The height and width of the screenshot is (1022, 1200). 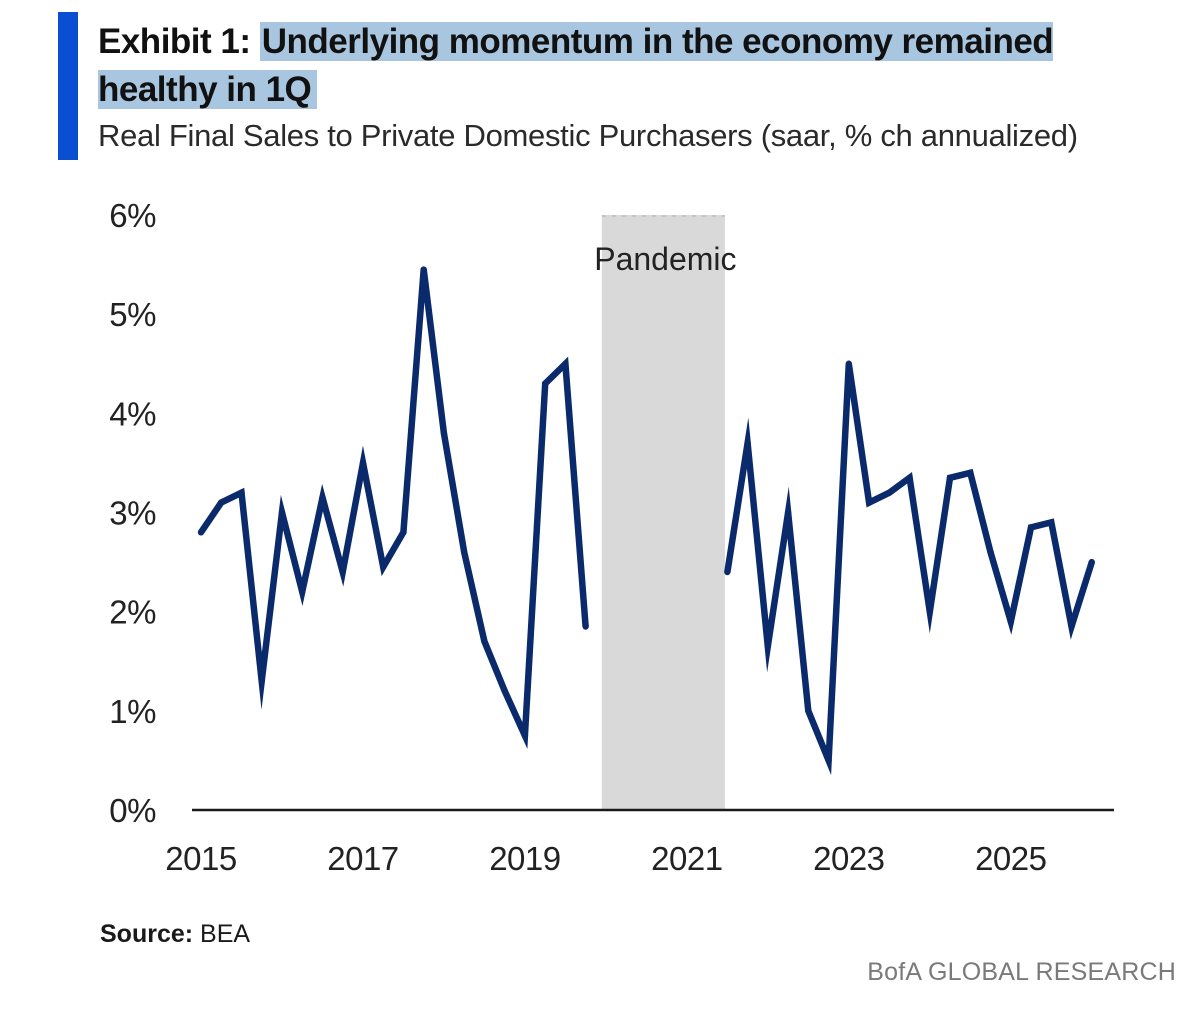 I want to click on x-tick-label: 2015, so click(x=200, y=858).